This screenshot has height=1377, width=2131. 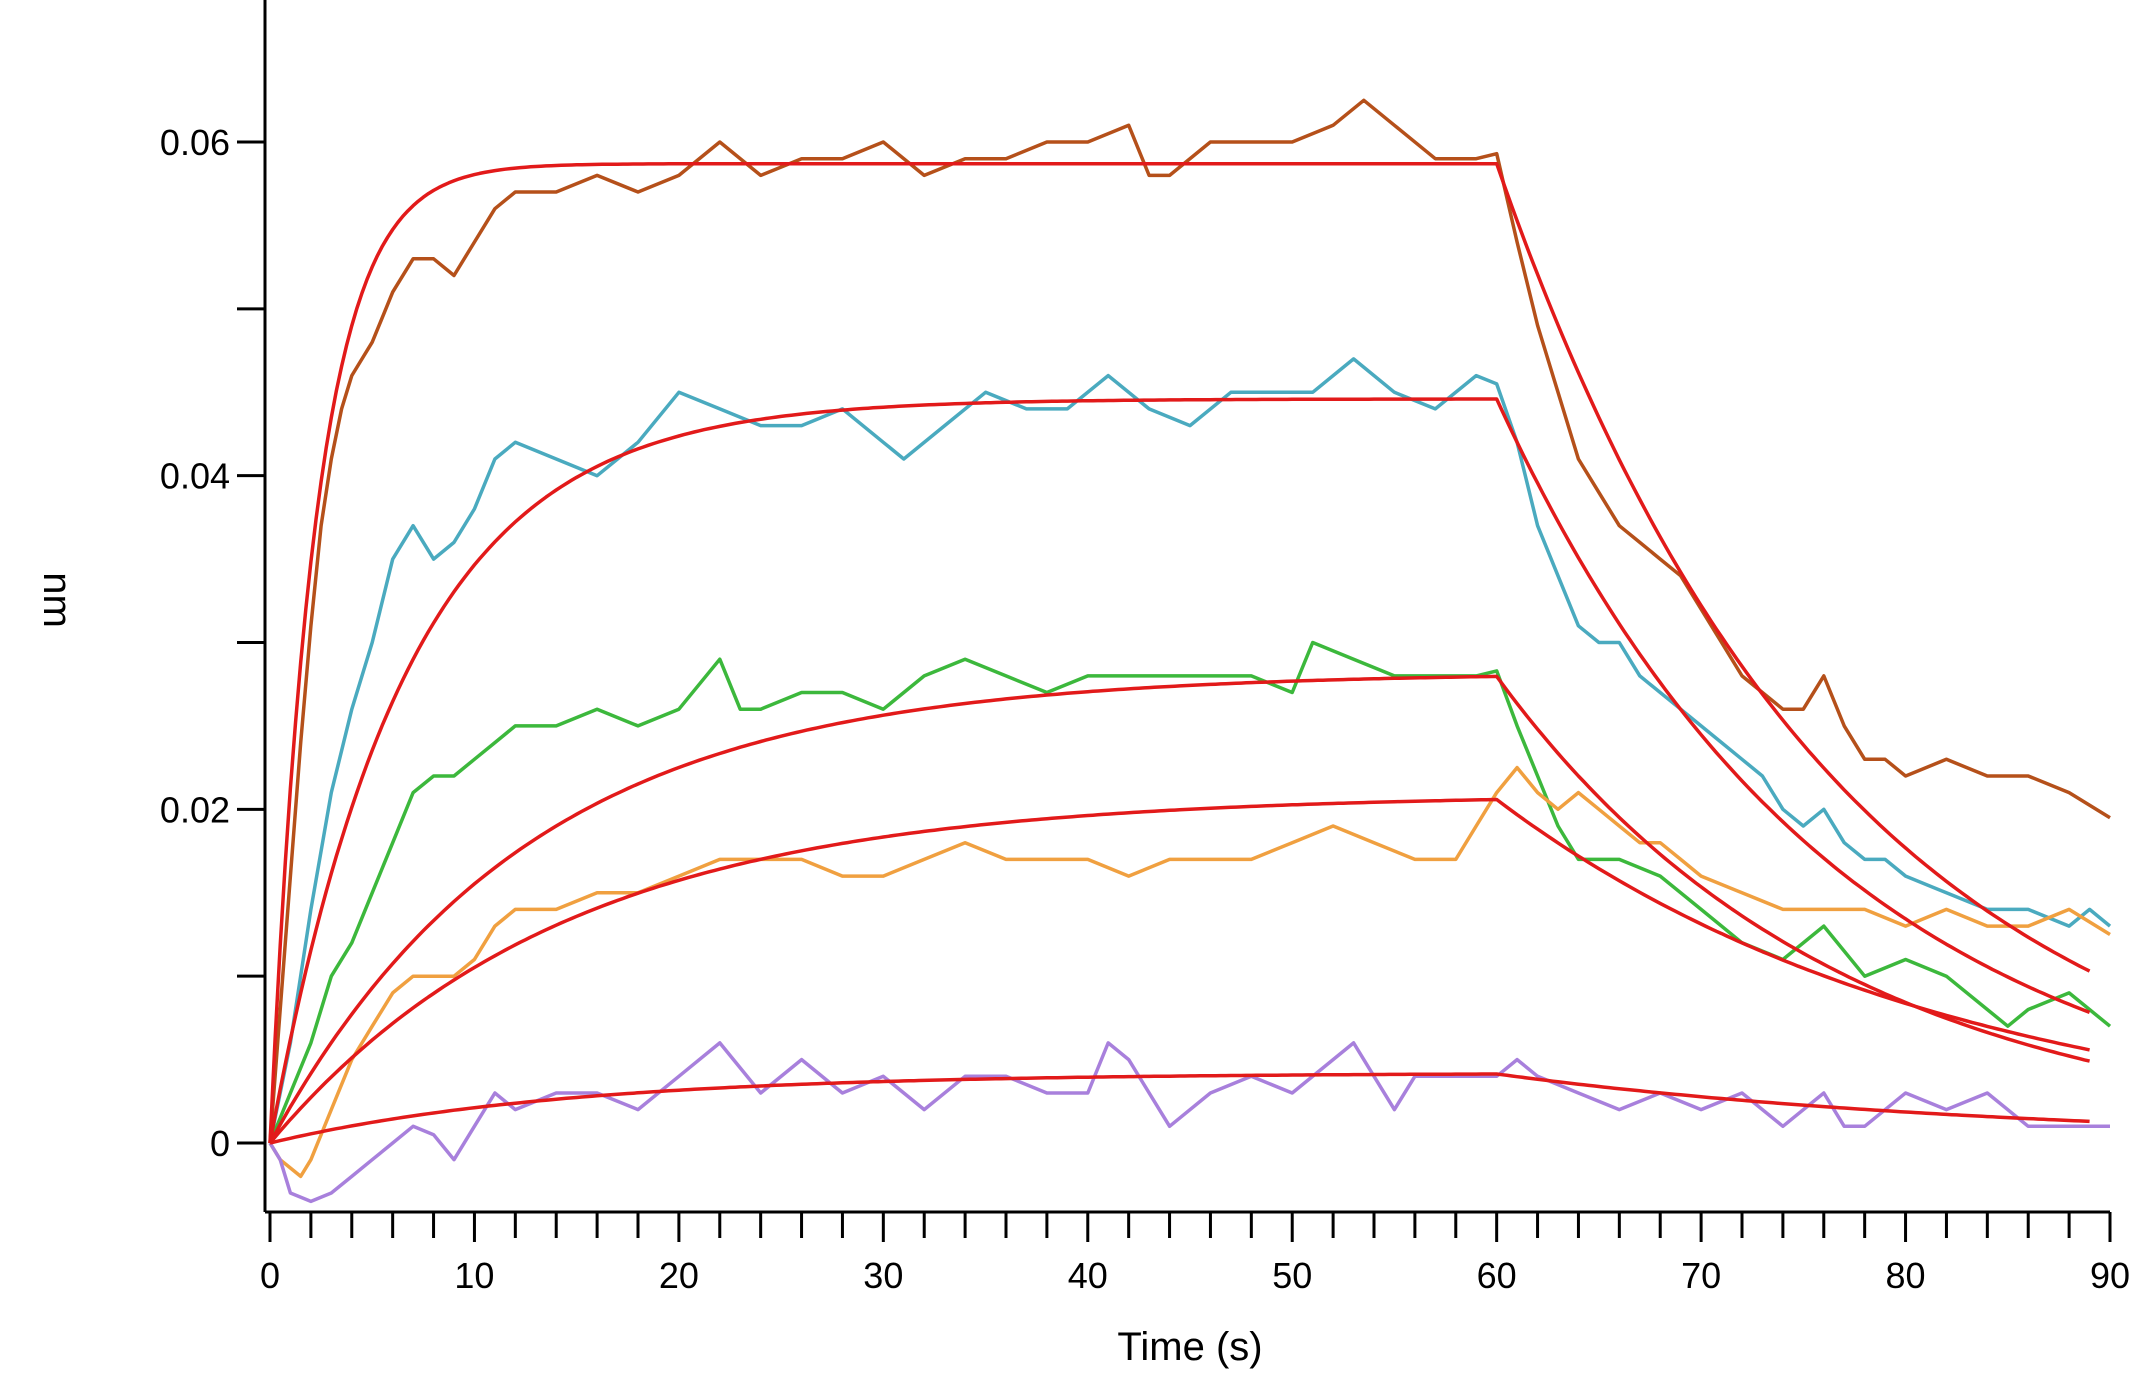 What do you see at coordinates (195, 476) in the screenshot?
I see `y-tick-label: 0.04` at bounding box center [195, 476].